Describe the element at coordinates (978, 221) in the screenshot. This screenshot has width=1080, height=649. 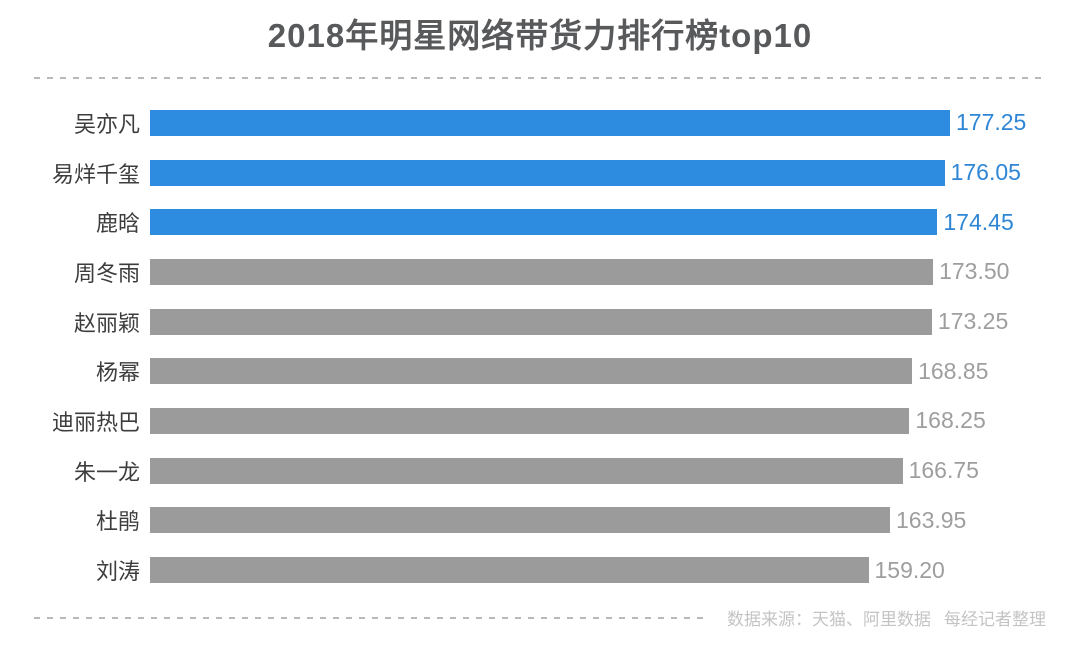
I see `value-label: 174.45` at that location.